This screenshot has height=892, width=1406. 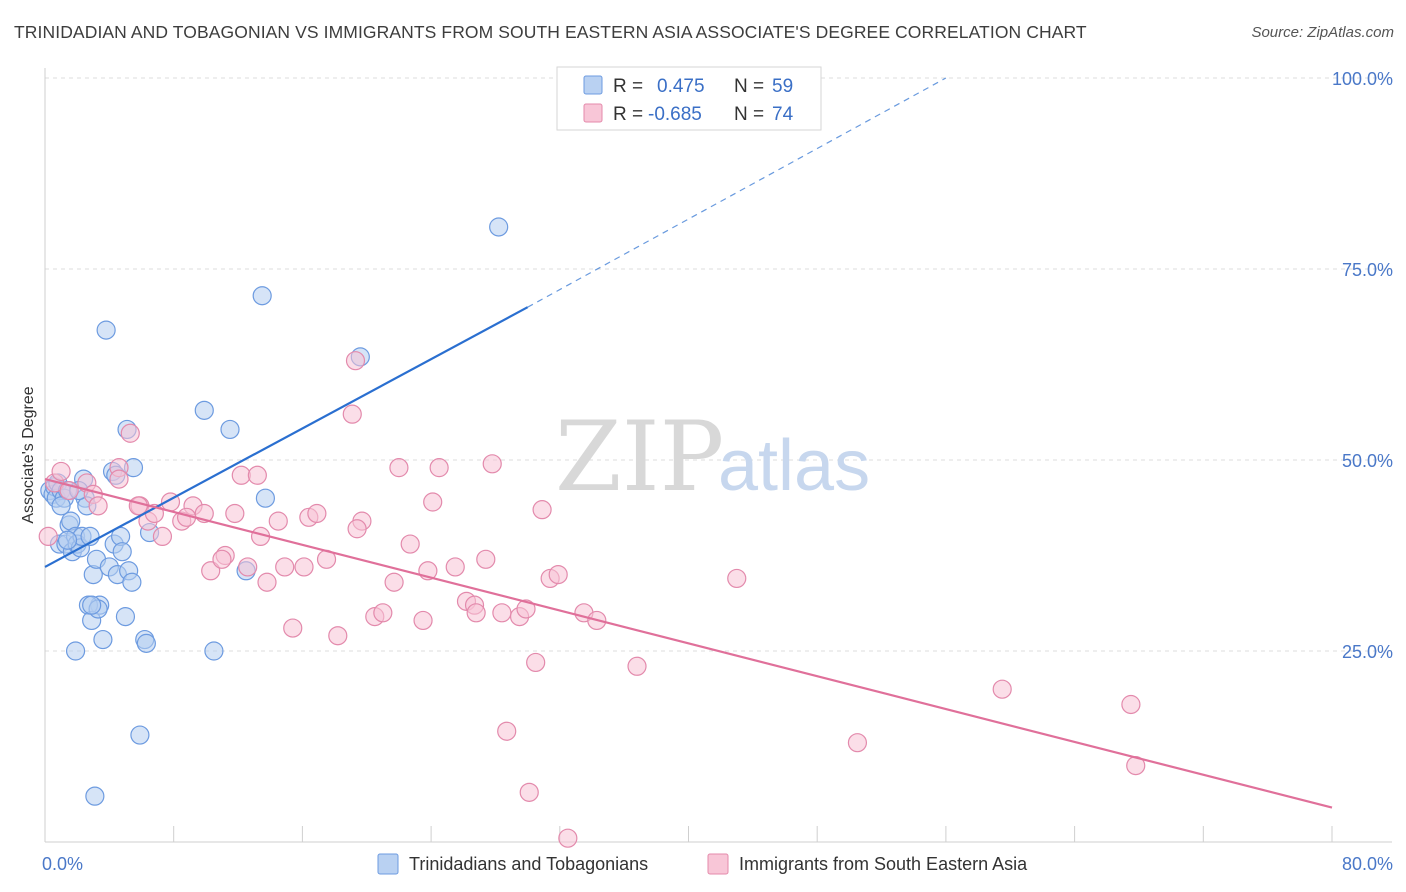 What do you see at coordinates (28, 454) in the screenshot?
I see `y-axis-label: Associate's Degree` at bounding box center [28, 454].